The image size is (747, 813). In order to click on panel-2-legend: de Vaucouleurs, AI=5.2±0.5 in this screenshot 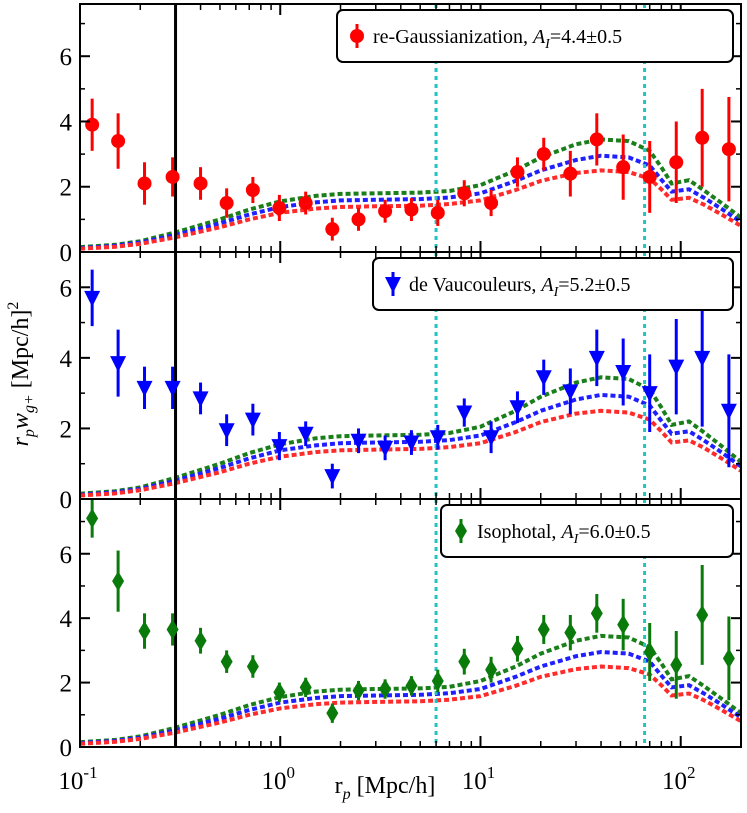, I will do `click(553, 284)`.